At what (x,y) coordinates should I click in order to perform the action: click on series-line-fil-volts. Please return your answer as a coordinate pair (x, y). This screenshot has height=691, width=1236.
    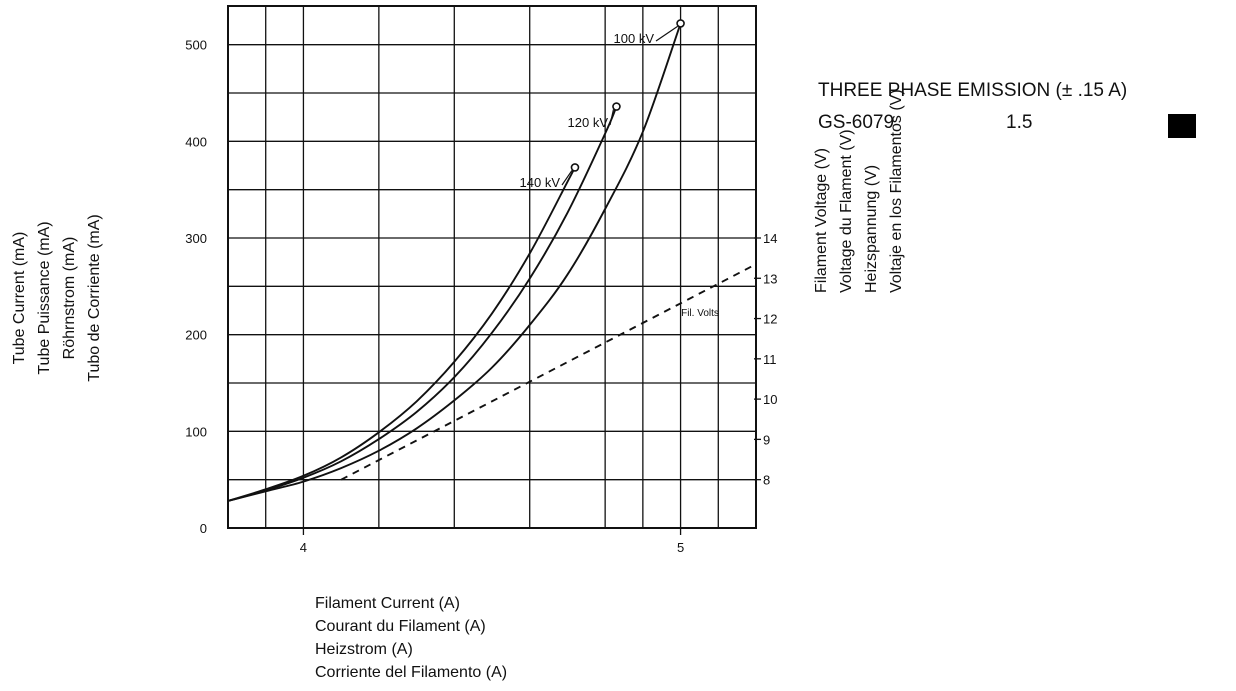
    Looking at the image, I should click on (548, 372).